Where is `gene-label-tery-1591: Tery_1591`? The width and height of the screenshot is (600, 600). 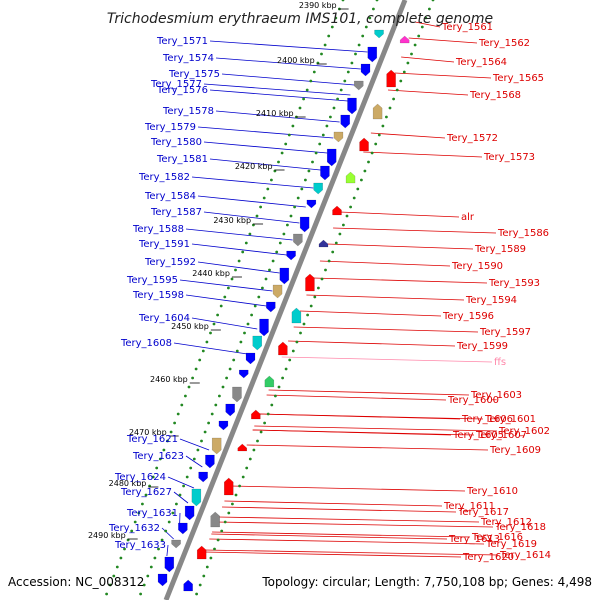 gene-label-tery-1591: Tery_1591 is located at coordinates (164, 244).